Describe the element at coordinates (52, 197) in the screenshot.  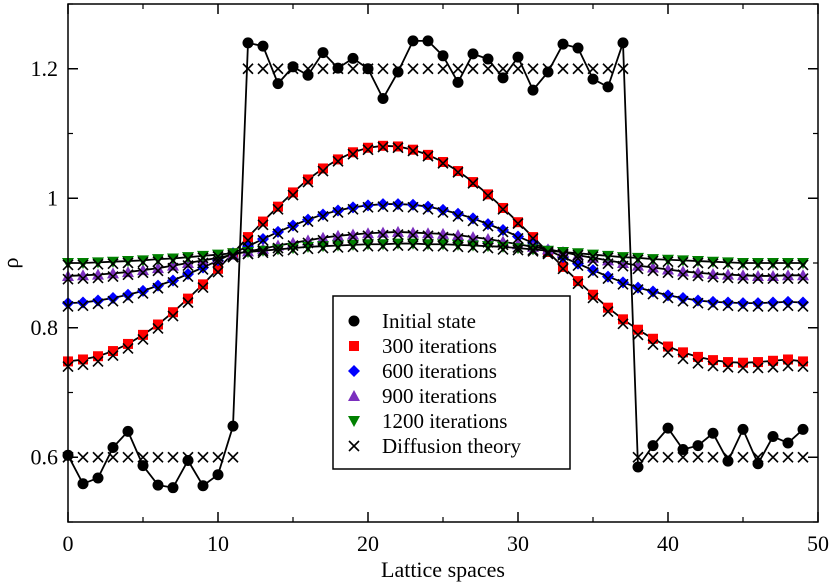
I see `y-tick-label: 1` at that location.